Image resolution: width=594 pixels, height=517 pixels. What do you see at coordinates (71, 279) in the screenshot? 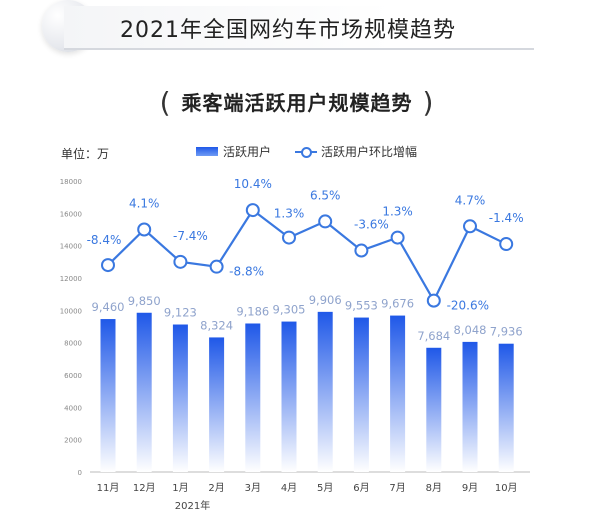
I see `y-tick-label: 12000` at bounding box center [71, 279].